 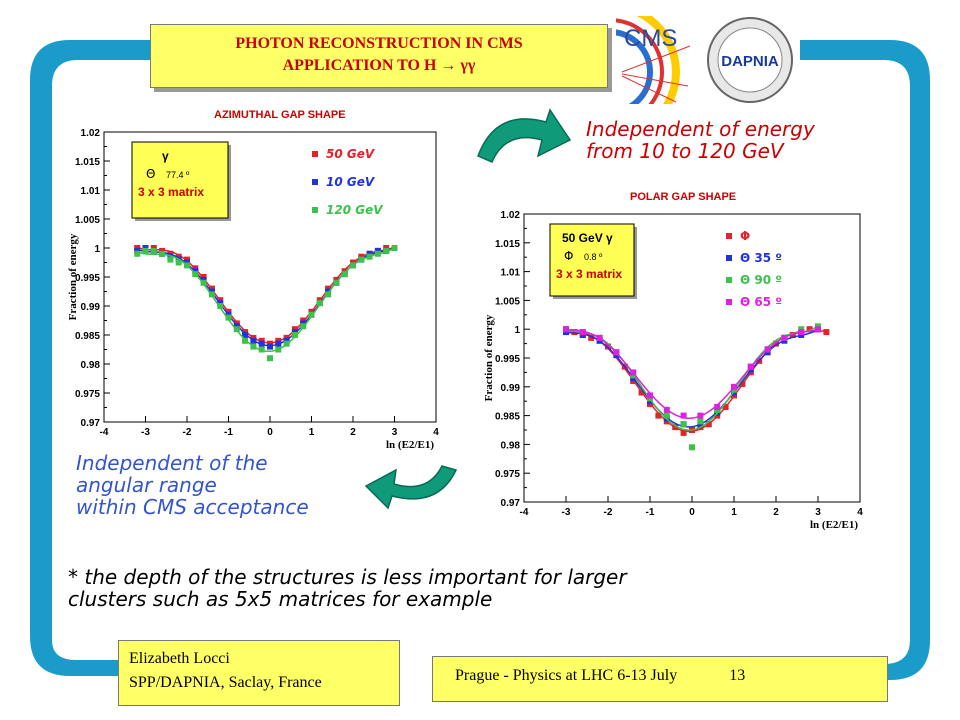 I want to click on inset-angle: 77.4 º, so click(x=178, y=175).